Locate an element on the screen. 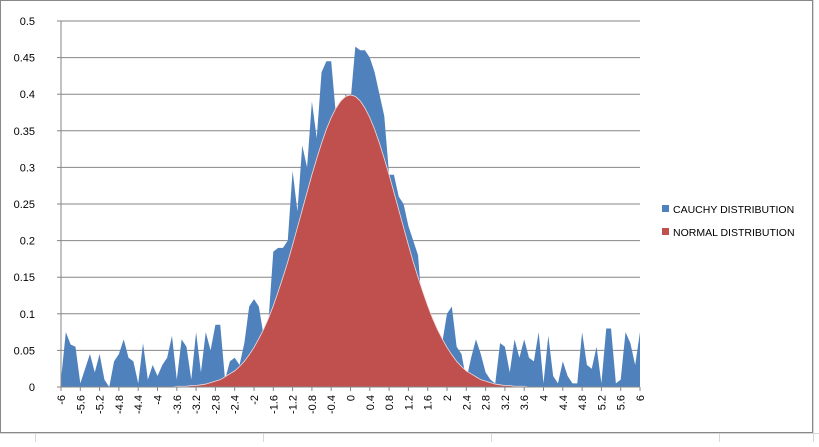  y-tick-label: 0 is located at coordinates (32, 388).